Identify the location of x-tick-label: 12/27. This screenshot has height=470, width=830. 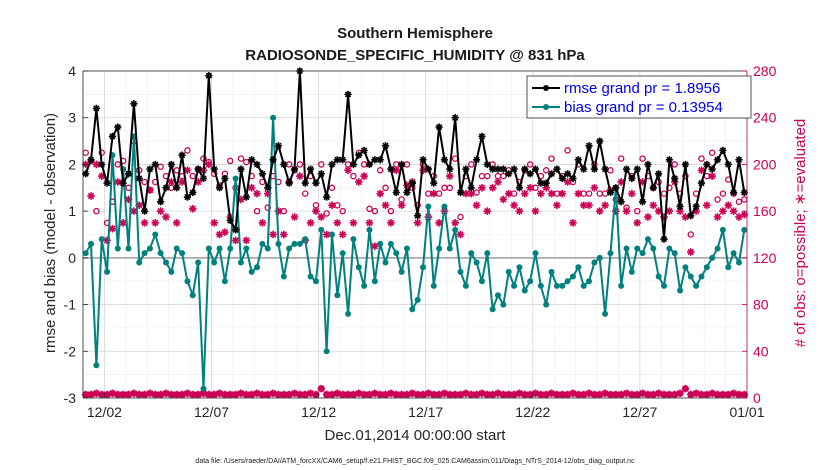
(639, 412).